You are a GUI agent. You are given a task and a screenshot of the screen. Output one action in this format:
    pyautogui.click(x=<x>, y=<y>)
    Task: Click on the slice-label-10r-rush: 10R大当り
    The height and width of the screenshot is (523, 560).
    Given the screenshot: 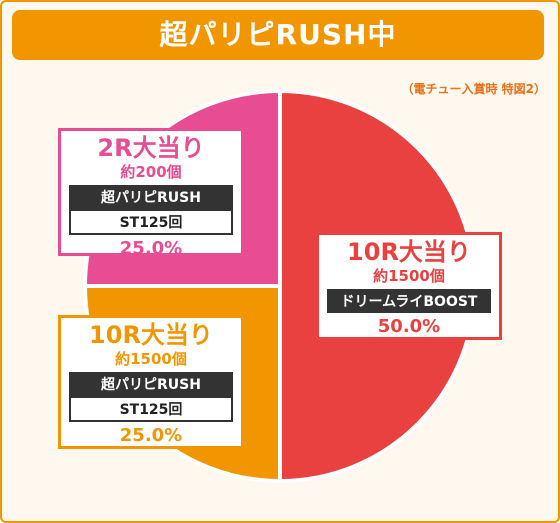 What is the action you would take?
    pyautogui.click(x=151, y=335)
    